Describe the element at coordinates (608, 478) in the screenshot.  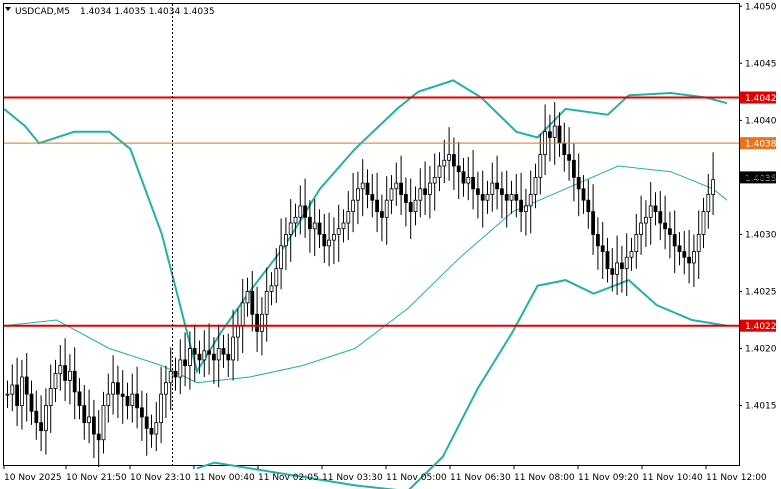
I see `x-tick-label: 11 Nov 09:20` at that location.